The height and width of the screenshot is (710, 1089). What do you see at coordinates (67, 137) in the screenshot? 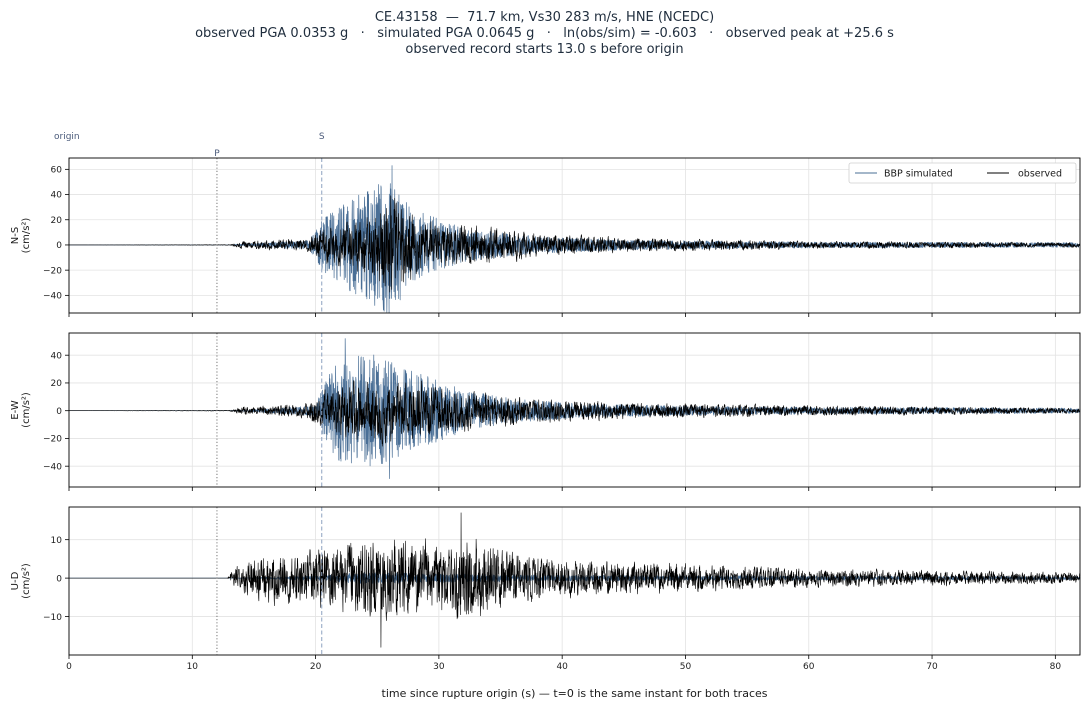
I see `origin-marker-label: origin` at bounding box center [67, 137].